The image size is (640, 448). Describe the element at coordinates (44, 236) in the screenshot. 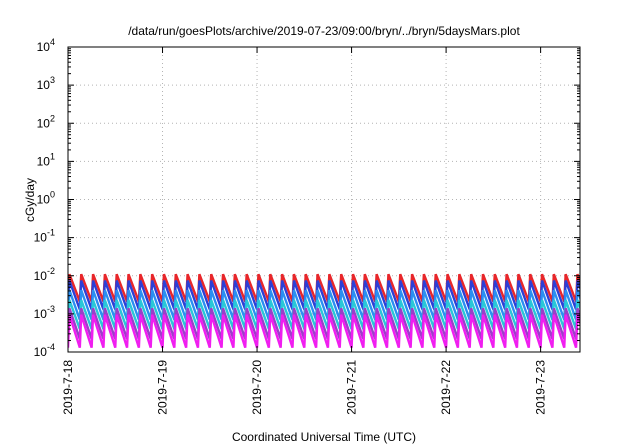

I see `y-tick-label: 10⁻¹` at that location.